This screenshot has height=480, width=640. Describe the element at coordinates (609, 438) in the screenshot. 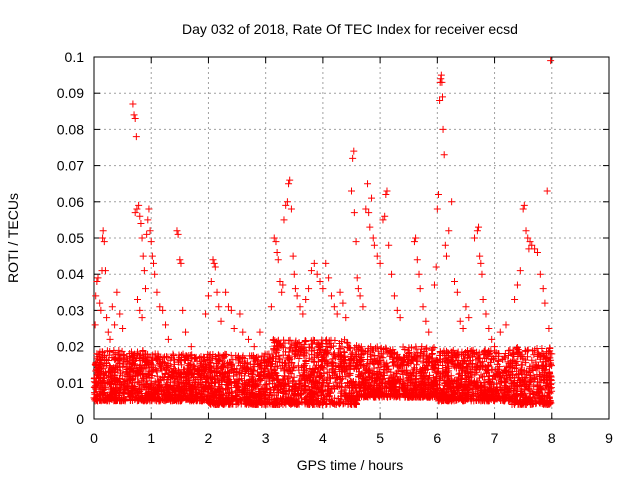

I see `x-tick-label: 9` at that location.